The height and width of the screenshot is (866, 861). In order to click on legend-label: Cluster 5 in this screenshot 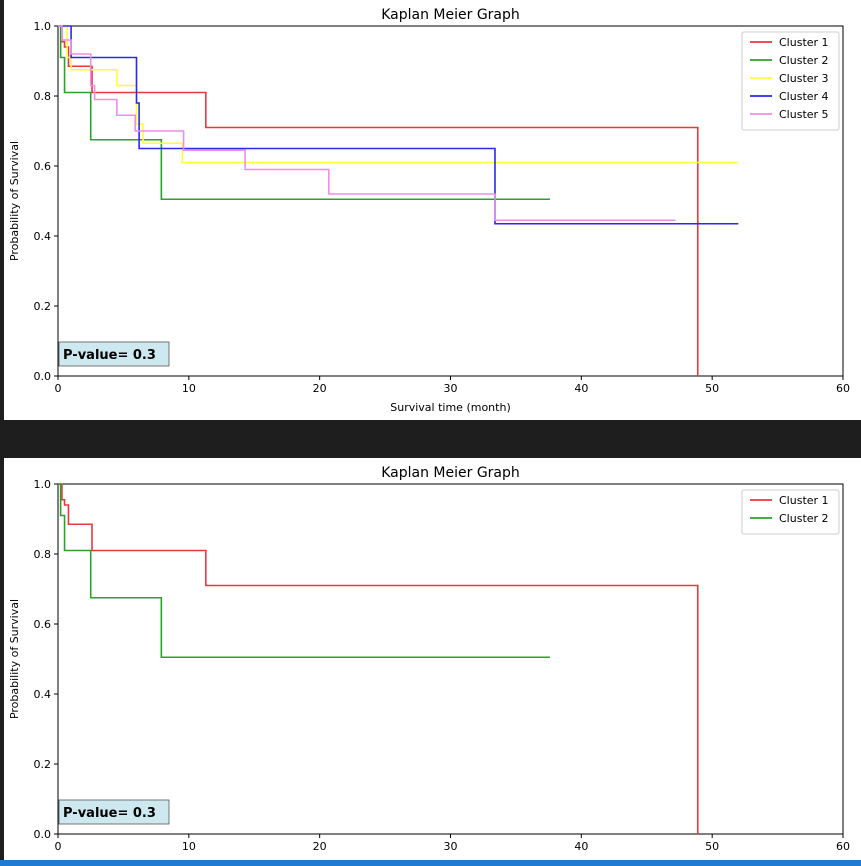, I will do `click(804, 114)`.